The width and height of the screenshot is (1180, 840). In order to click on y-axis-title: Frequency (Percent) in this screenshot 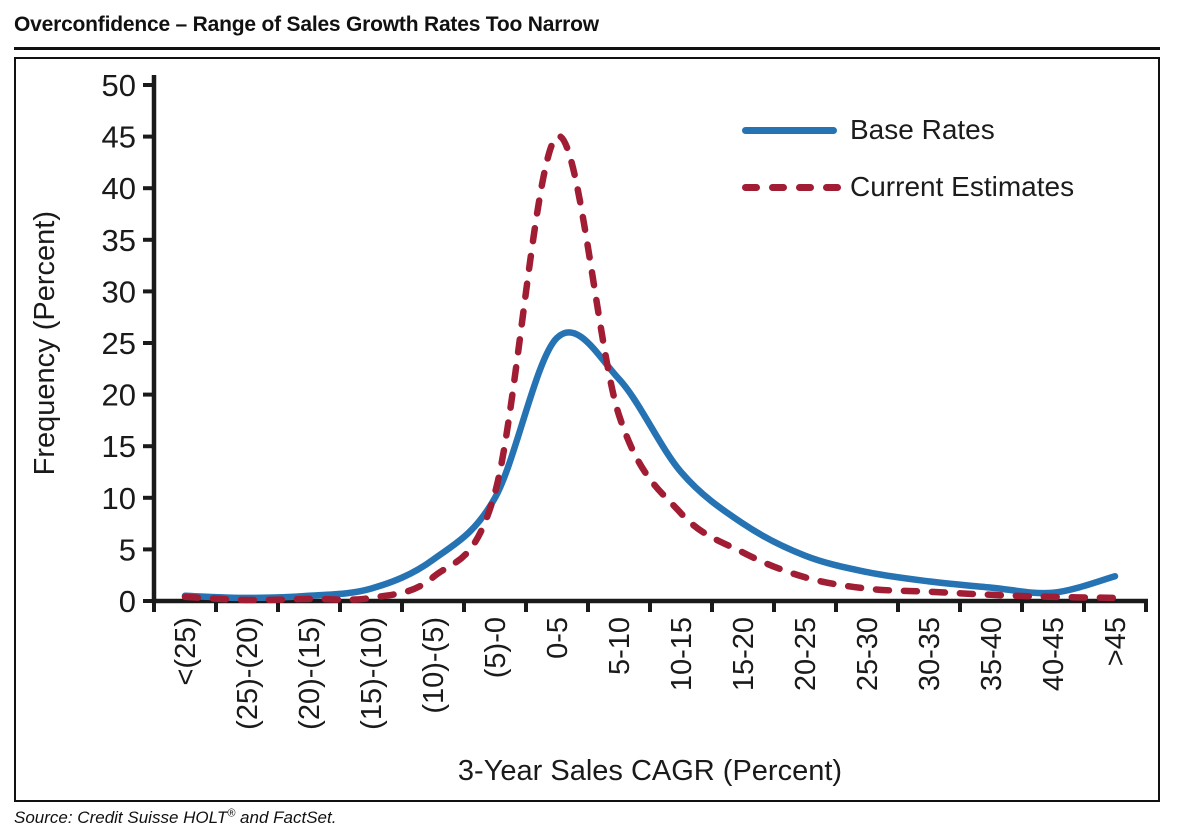, I will do `click(44, 343)`.